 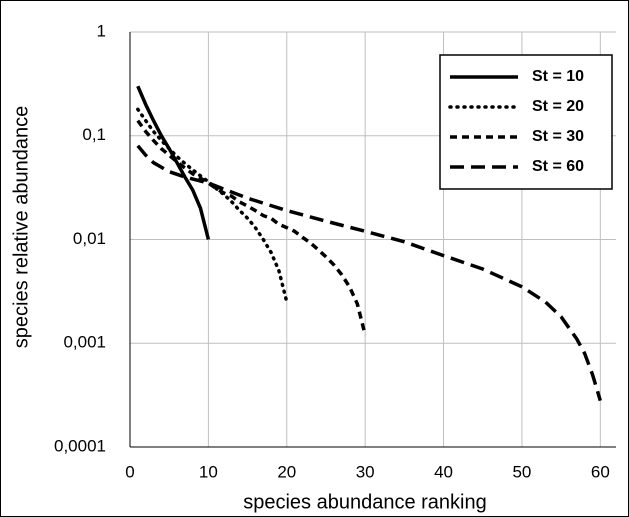 I want to click on x-tick-label: 60, so click(x=600, y=471).